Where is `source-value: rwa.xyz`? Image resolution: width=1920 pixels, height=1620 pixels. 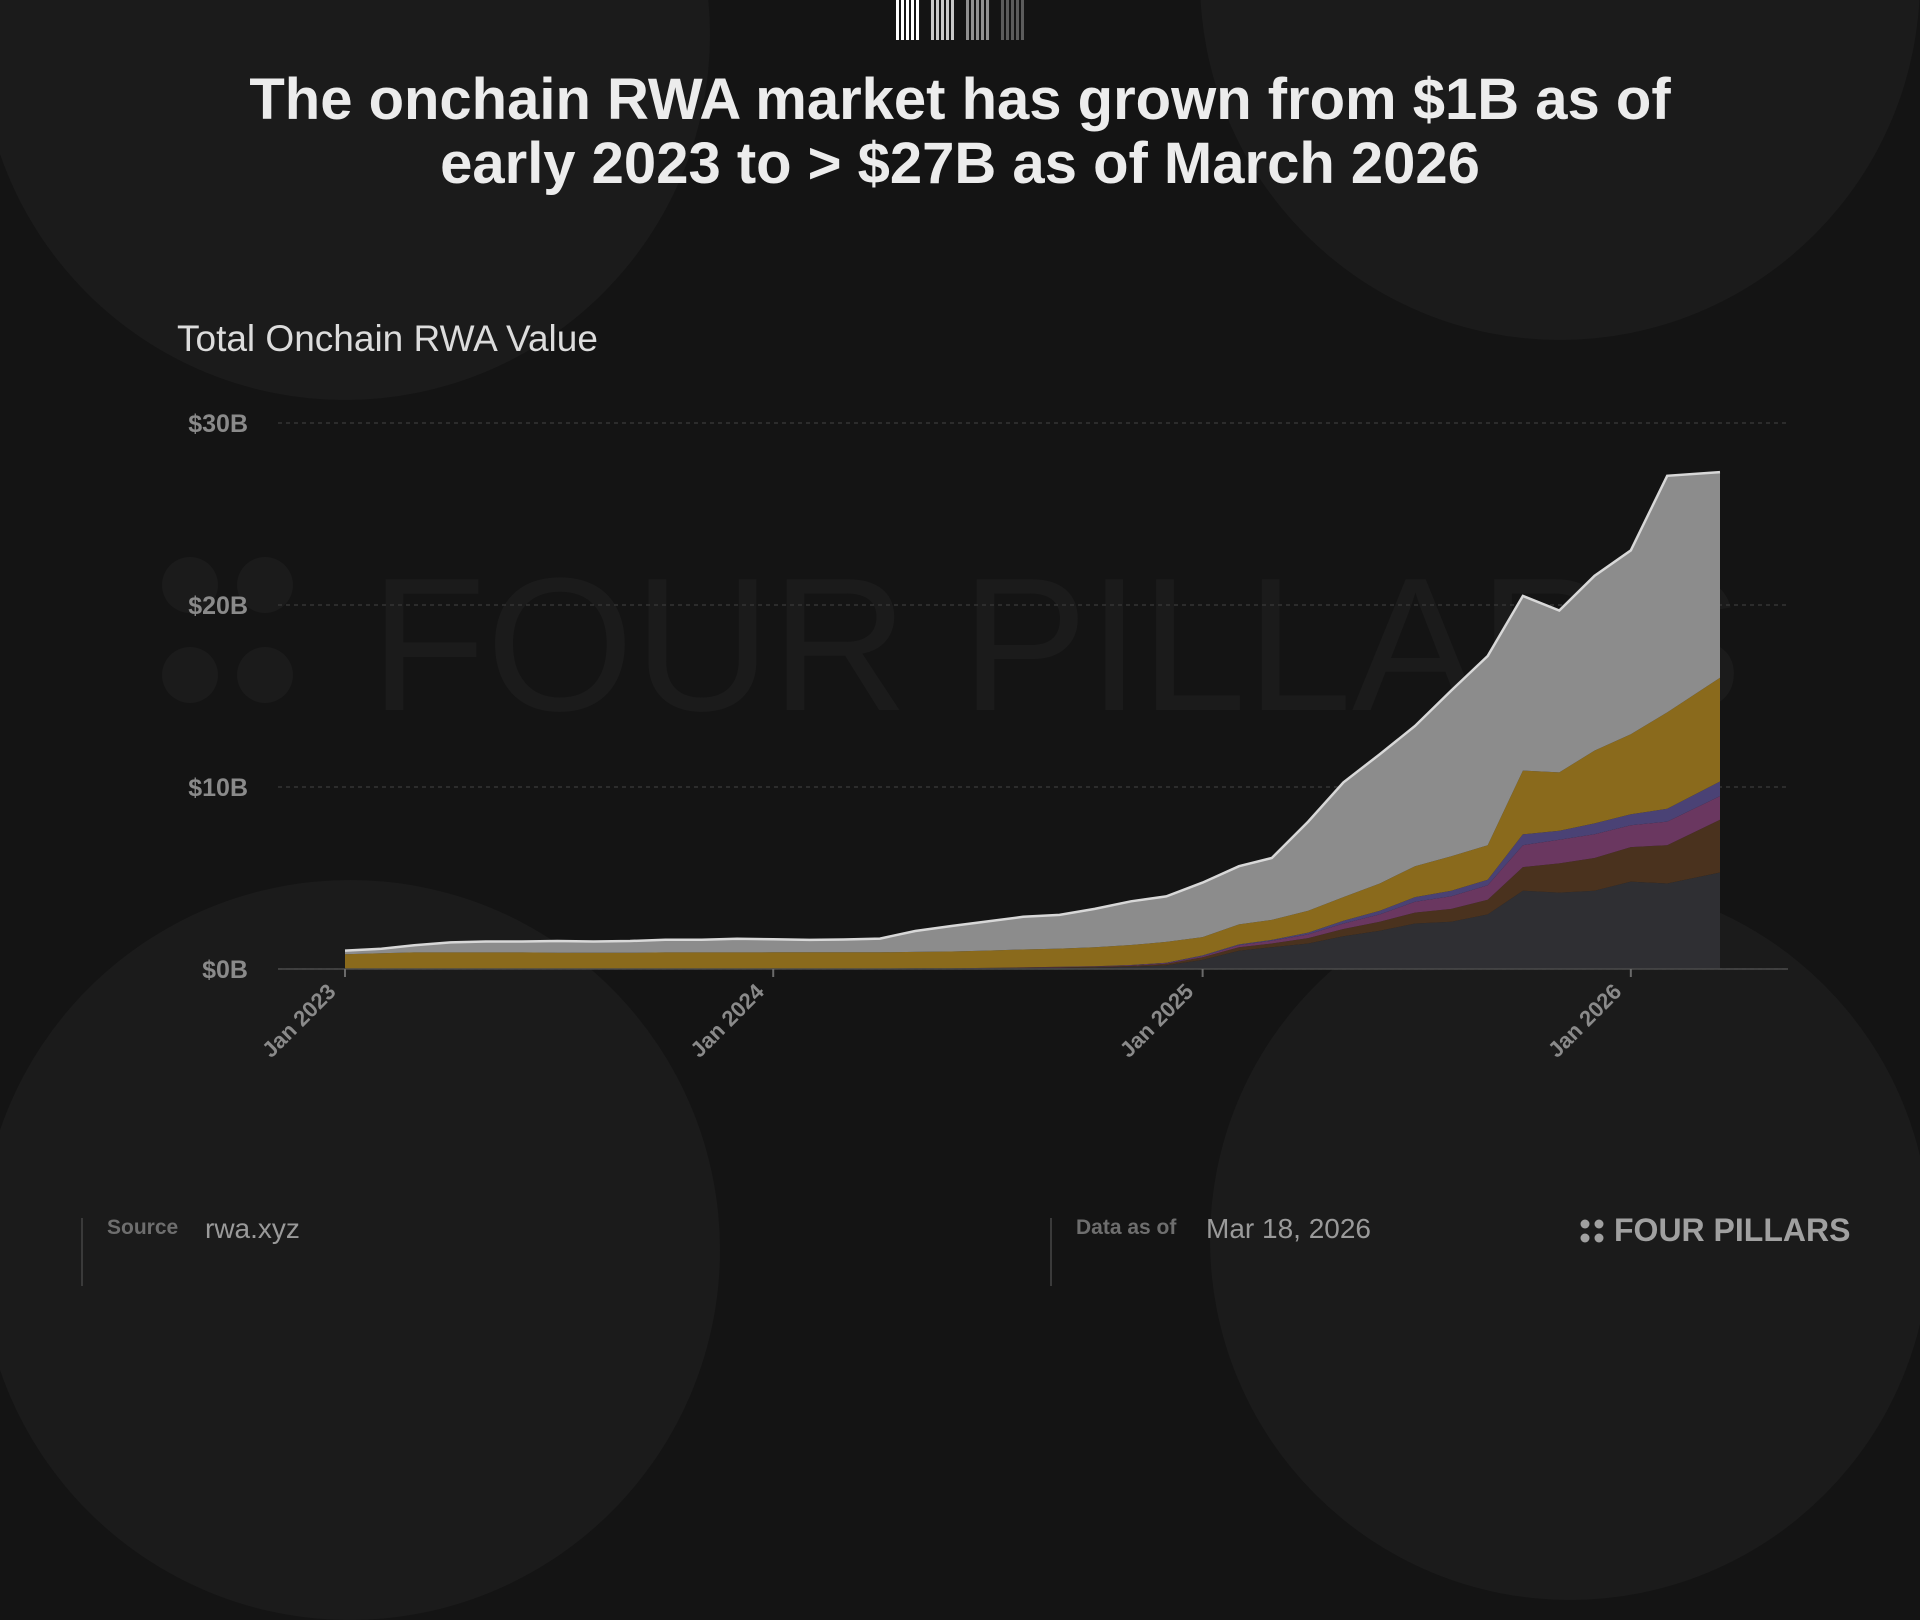 source-value: rwa.xyz is located at coordinates (252, 1228).